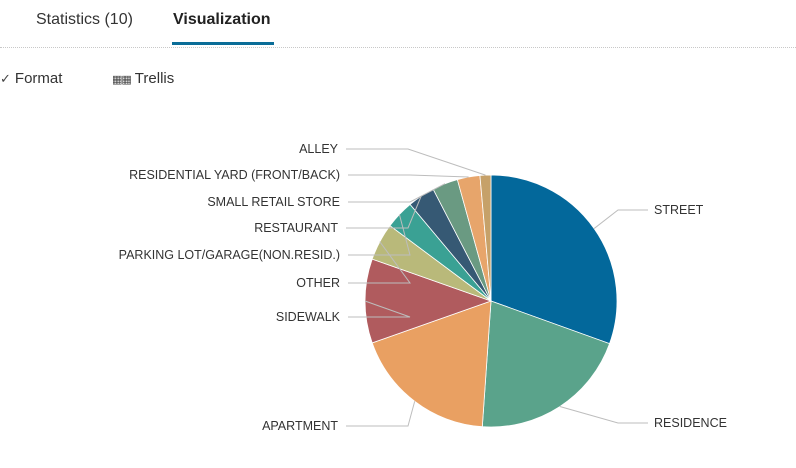  What do you see at coordinates (234, 175) in the screenshot?
I see `slice-label-residential-yard-front-back: RESIDENTIAL YARD (FRONT/BACK)` at bounding box center [234, 175].